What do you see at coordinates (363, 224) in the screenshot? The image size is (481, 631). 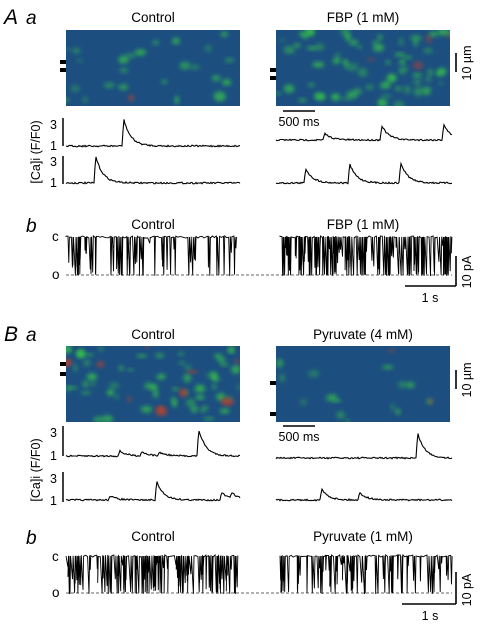 I see `panel-A-b-treatment-label: FBP (1 mM)` at bounding box center [363, 224].